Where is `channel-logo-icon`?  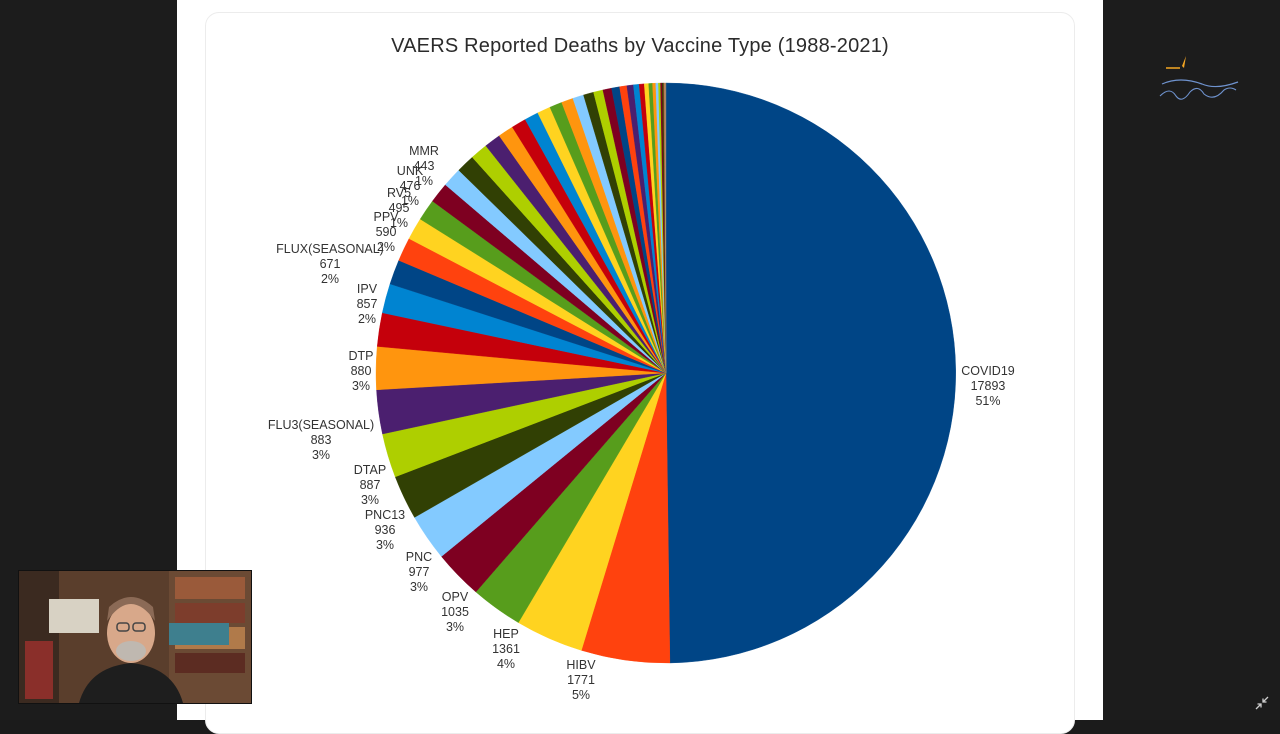
channel-logo-icon is located at coordinates (1199, 78).